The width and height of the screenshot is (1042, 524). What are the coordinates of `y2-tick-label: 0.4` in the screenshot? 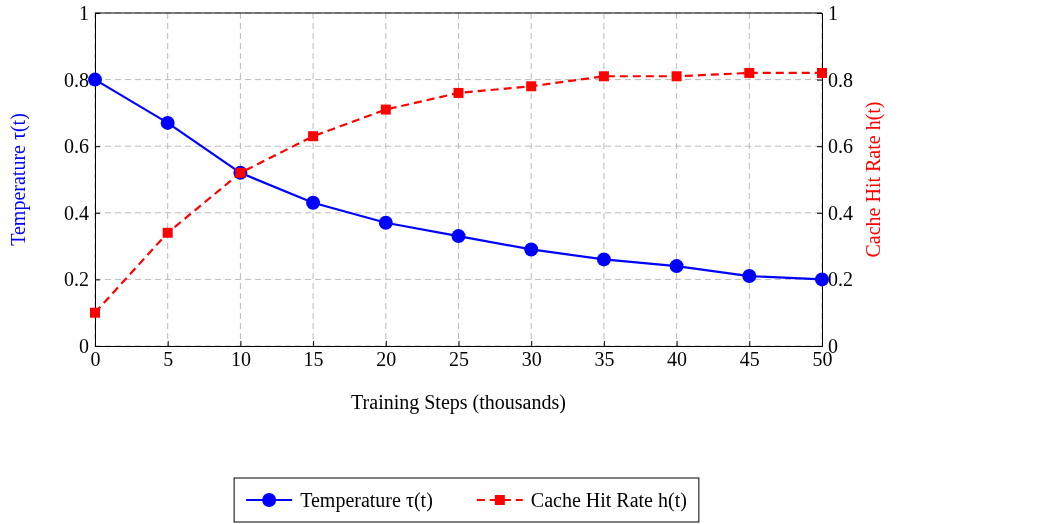 It's located at (840, 212).